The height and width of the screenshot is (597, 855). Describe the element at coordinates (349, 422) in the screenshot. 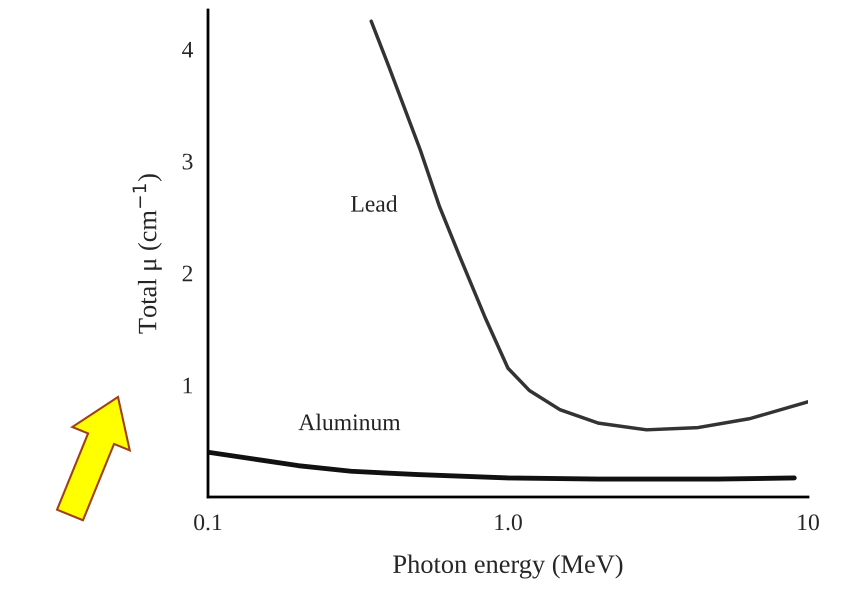

I see `series-label: Aluminum` at that location.